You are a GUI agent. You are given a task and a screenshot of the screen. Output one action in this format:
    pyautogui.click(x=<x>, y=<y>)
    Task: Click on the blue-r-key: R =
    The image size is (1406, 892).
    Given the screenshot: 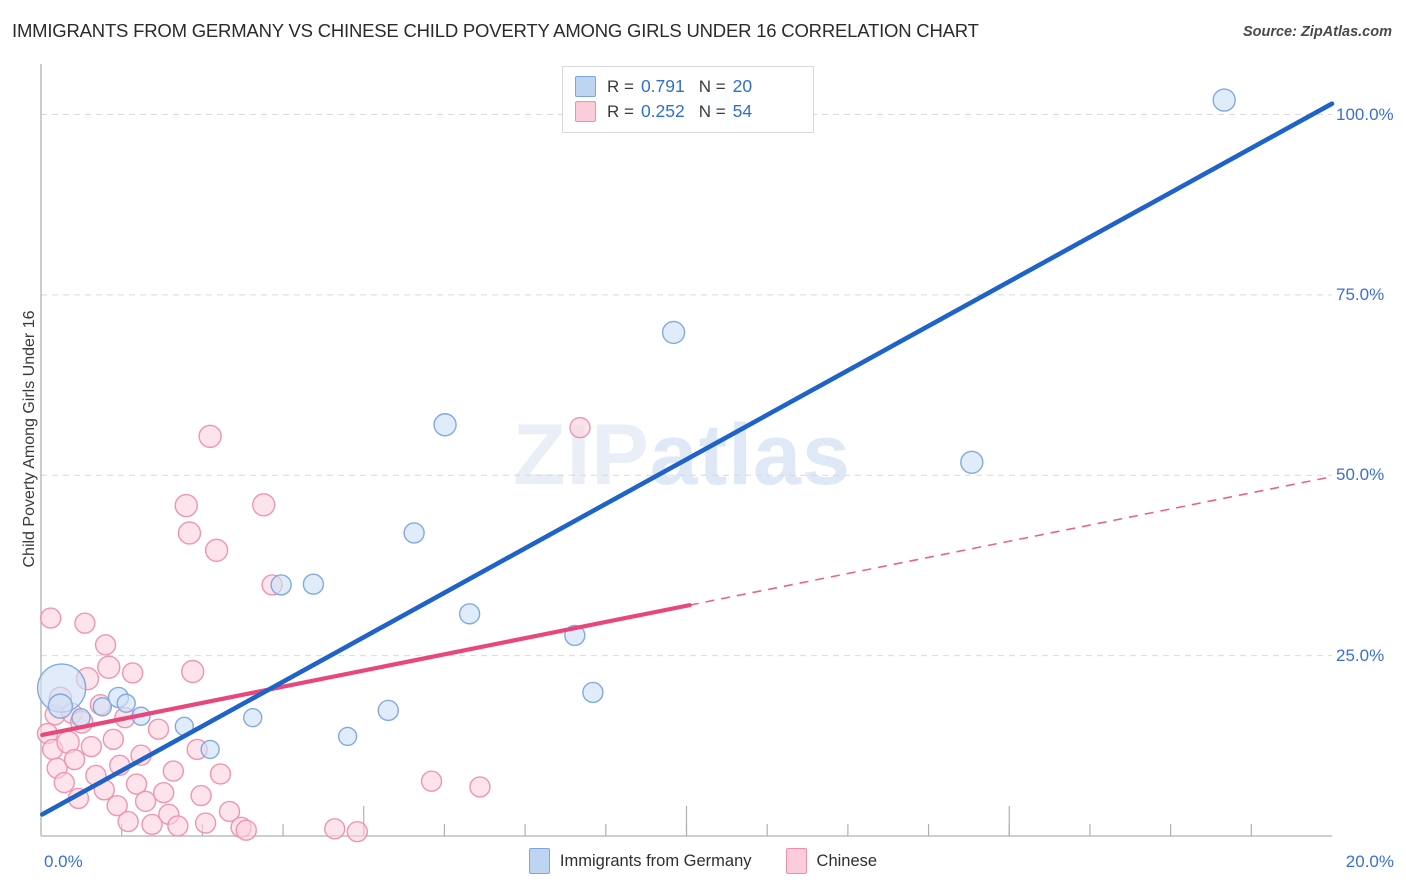 What is the action you would take?
    pyautogui.click(x=620, y=86)
    